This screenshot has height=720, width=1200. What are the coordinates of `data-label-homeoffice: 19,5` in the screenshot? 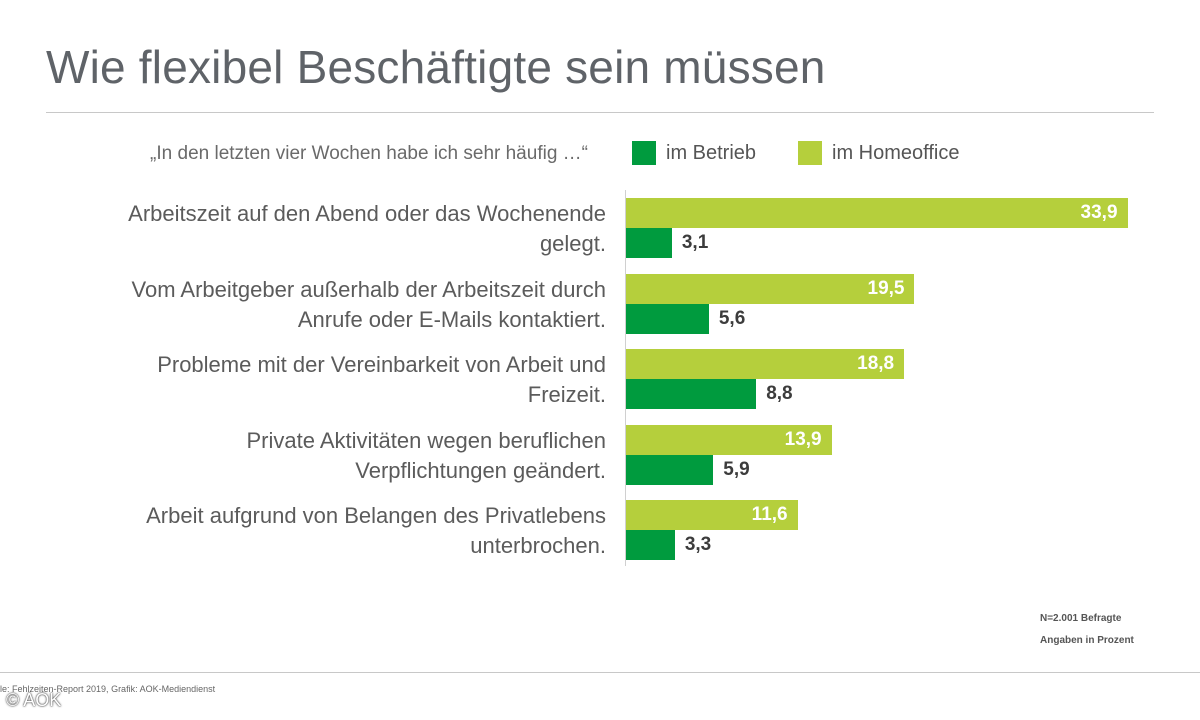 It's located at (886, 288).